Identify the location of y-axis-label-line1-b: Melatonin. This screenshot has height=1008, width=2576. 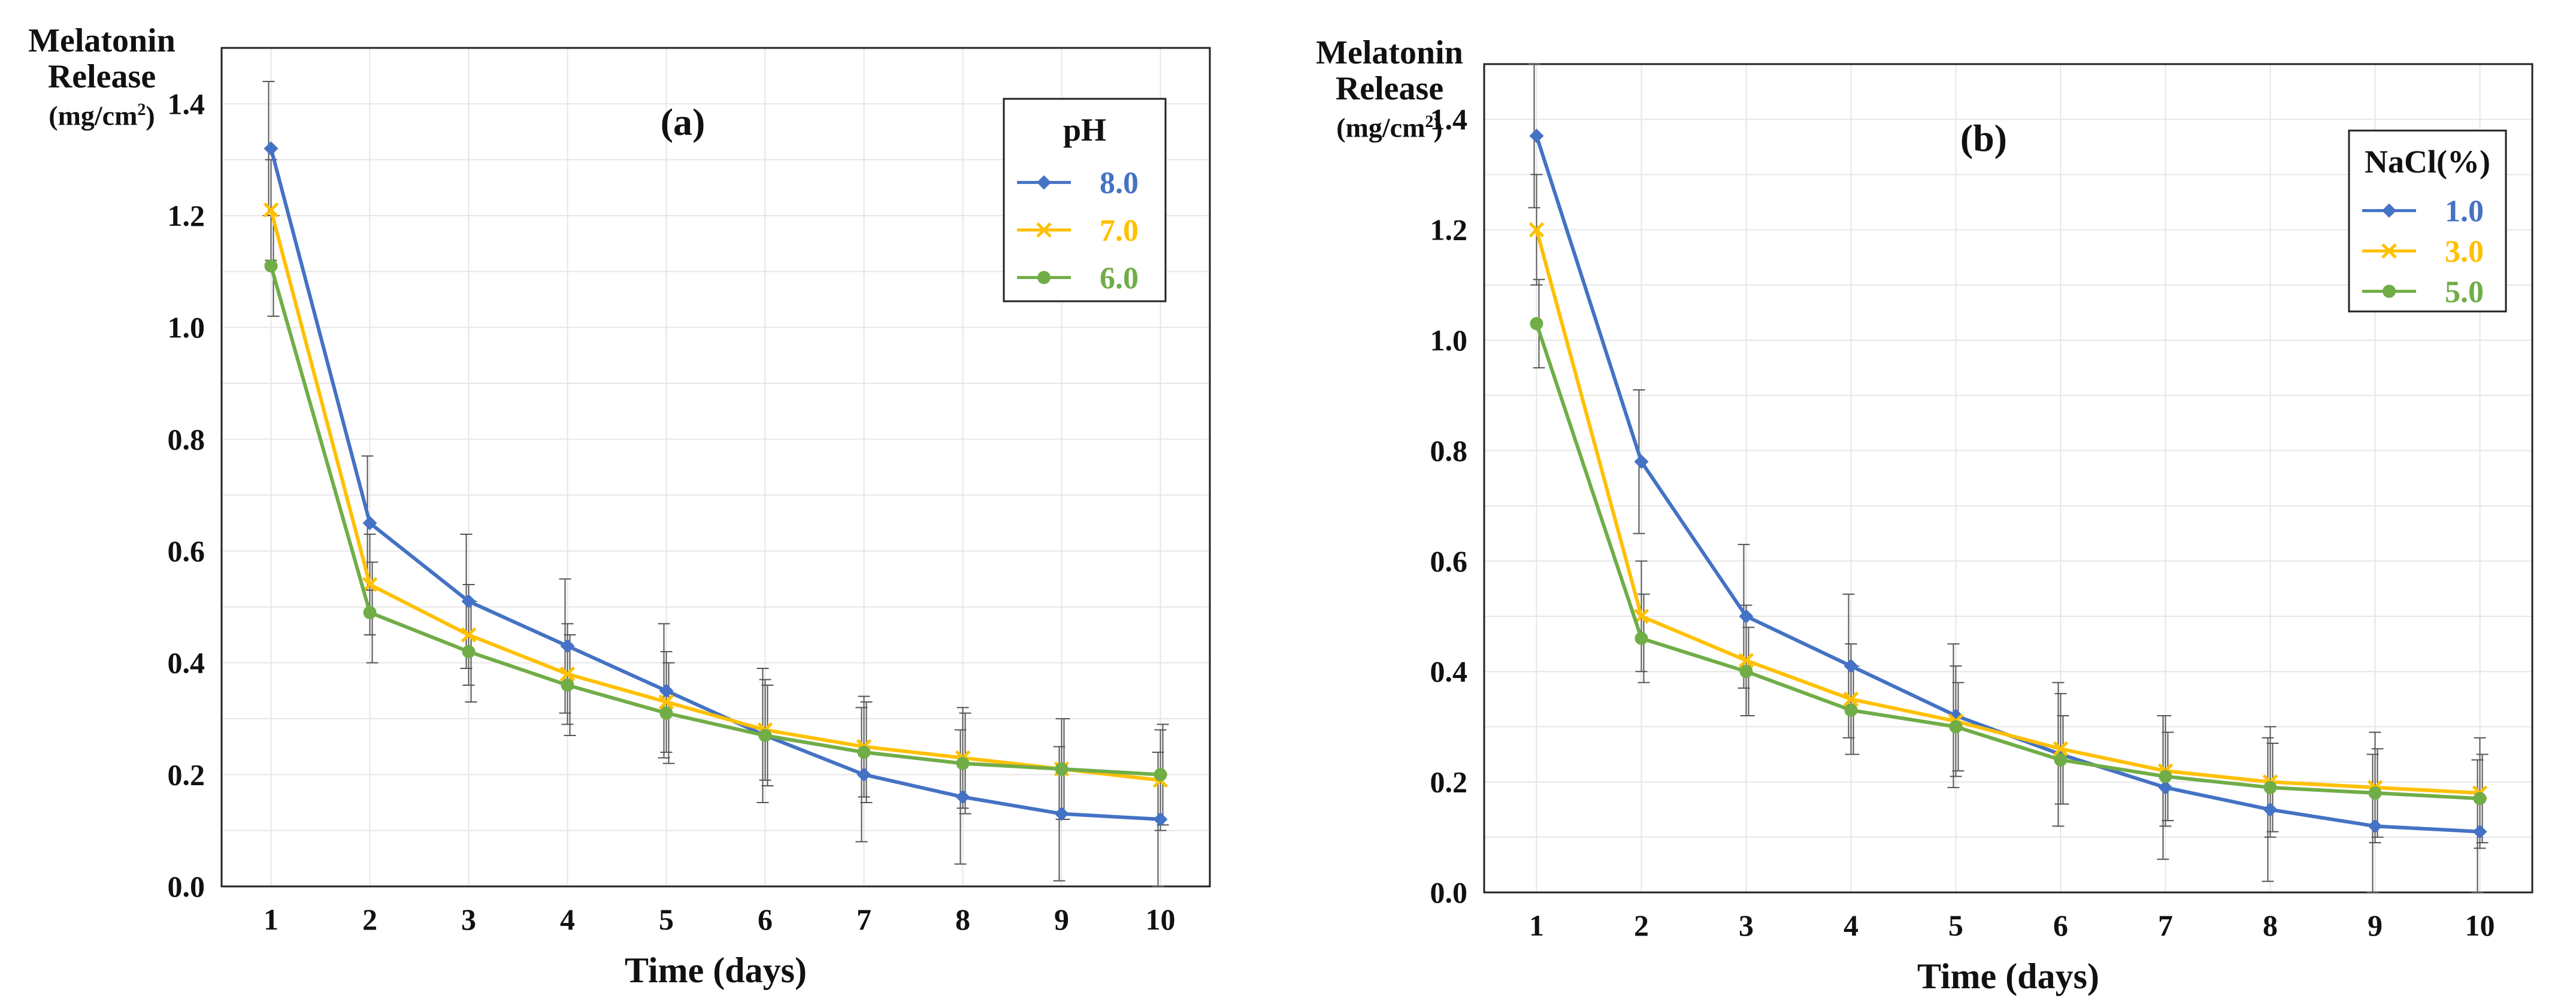
(1389, 52).